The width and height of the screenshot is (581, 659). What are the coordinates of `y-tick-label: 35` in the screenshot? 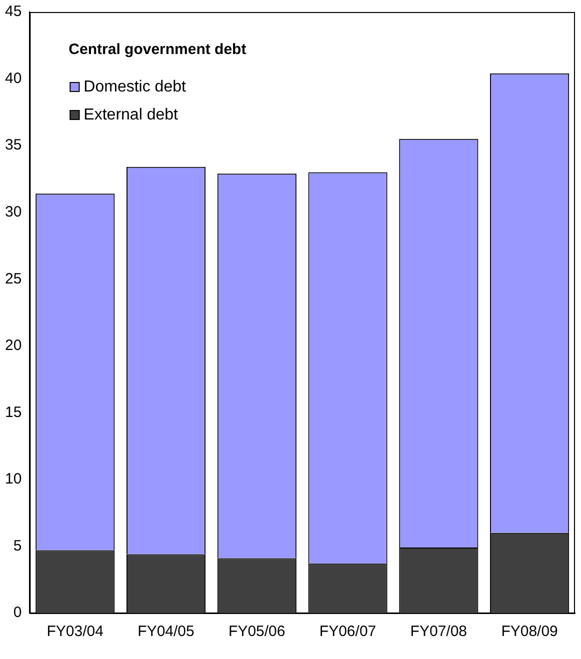 It's located at (13, 145).